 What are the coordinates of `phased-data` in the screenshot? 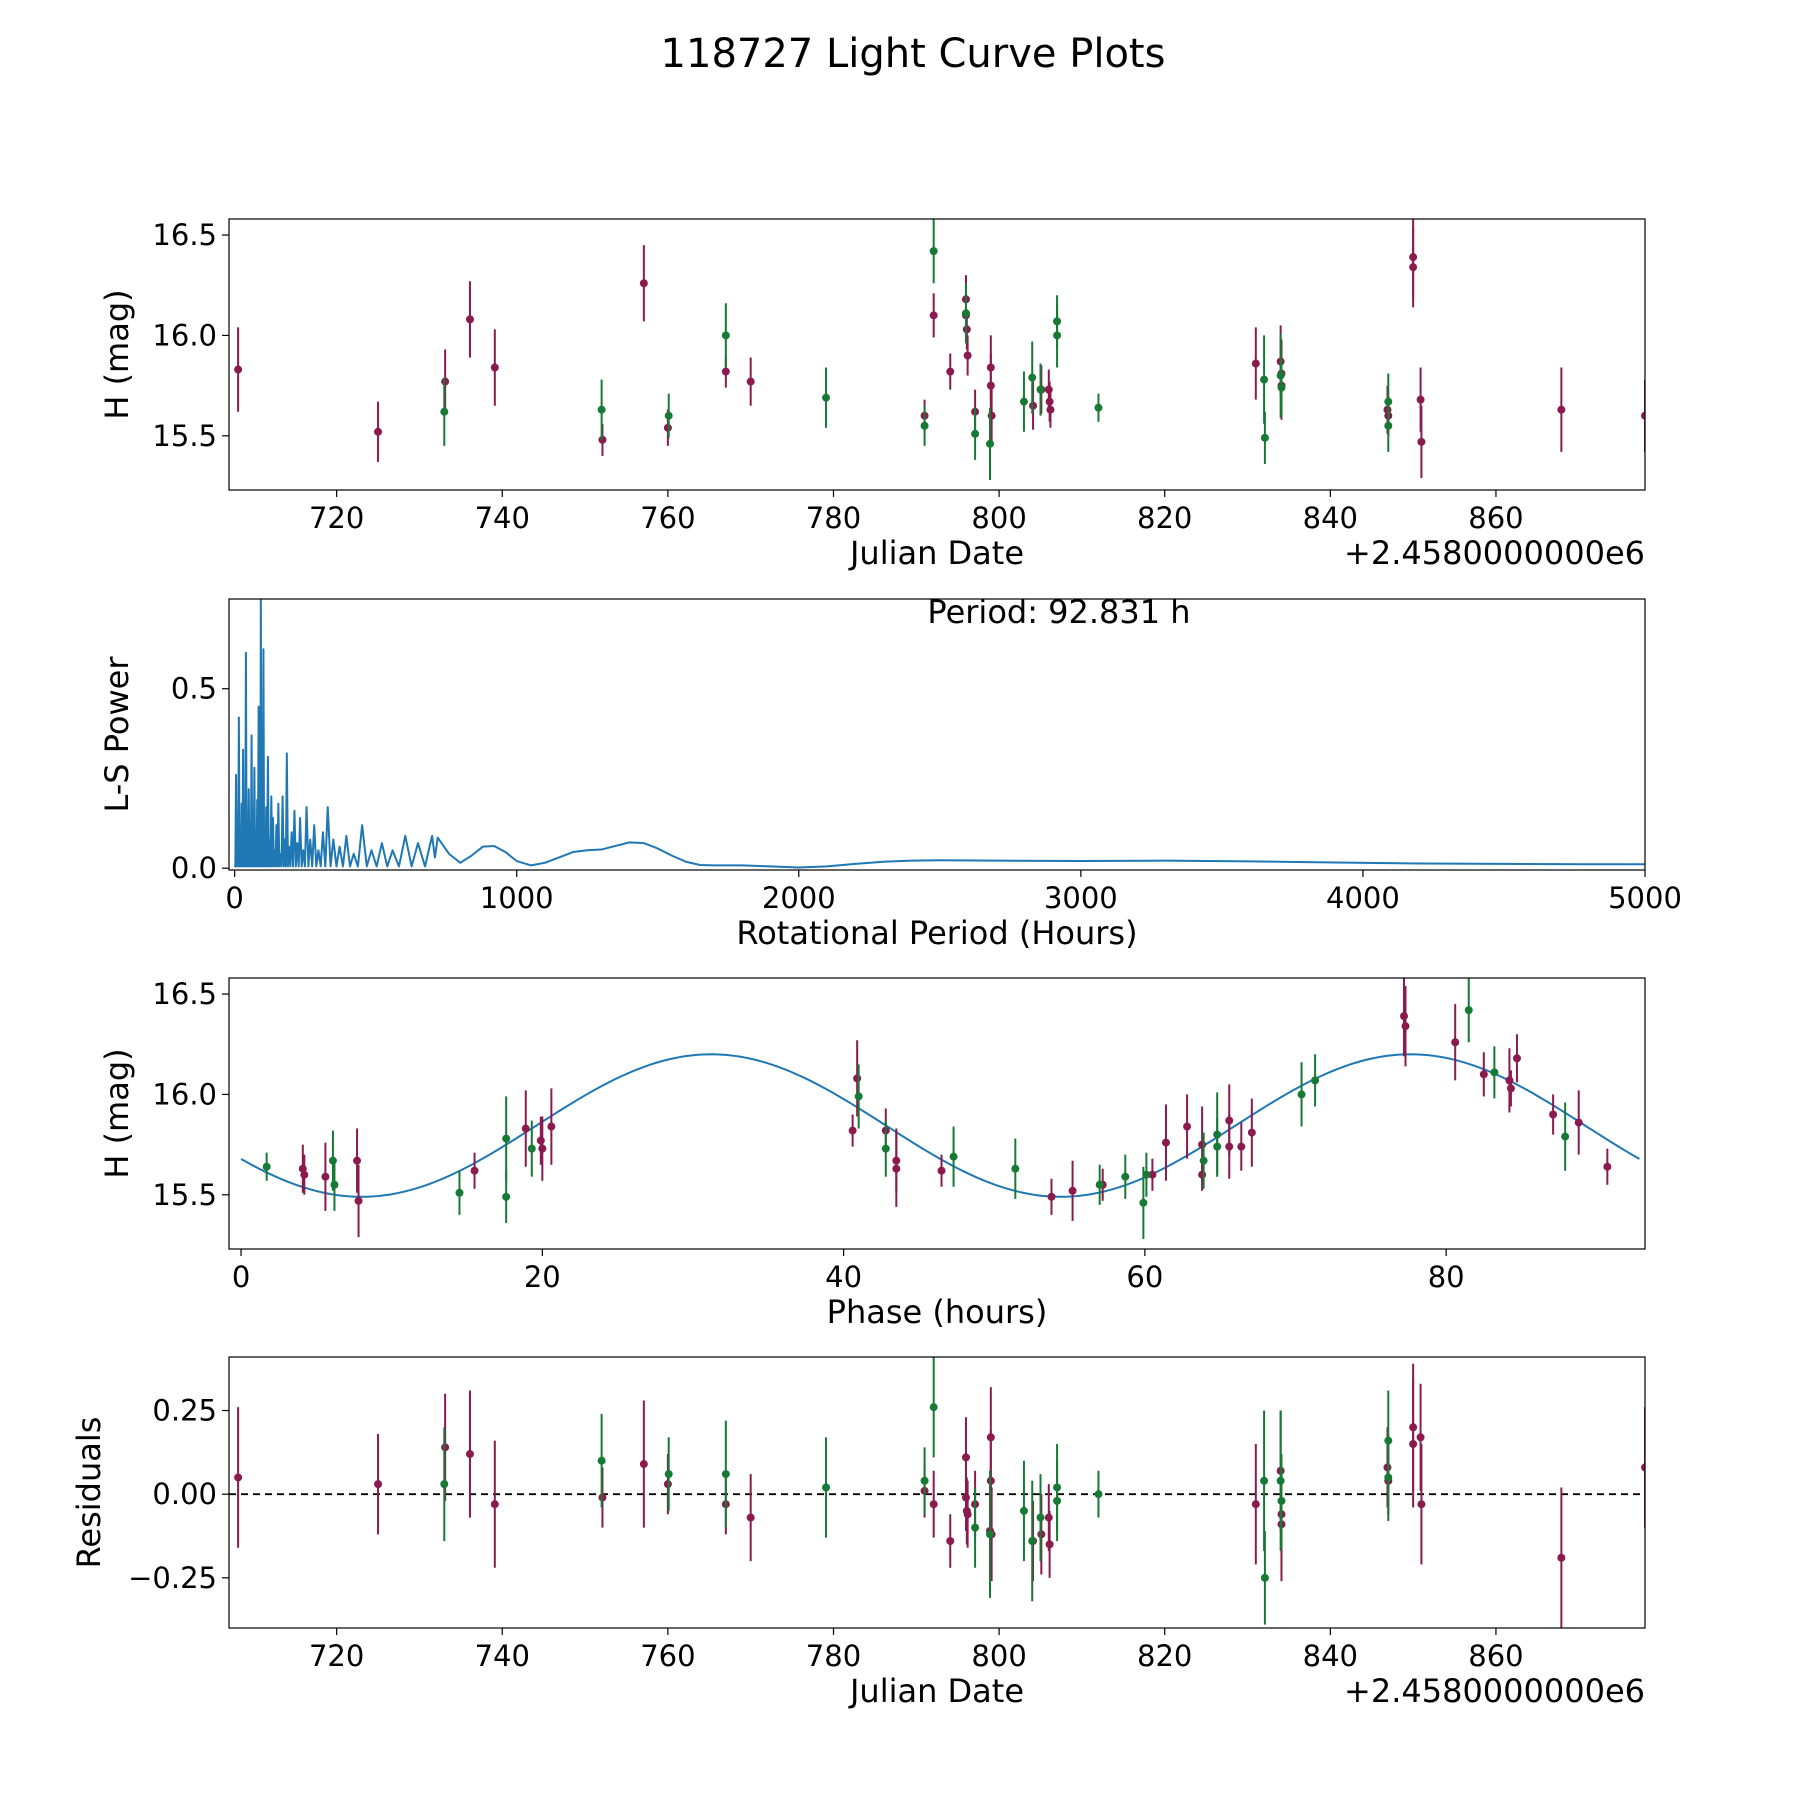 It's located at (940, 1108).